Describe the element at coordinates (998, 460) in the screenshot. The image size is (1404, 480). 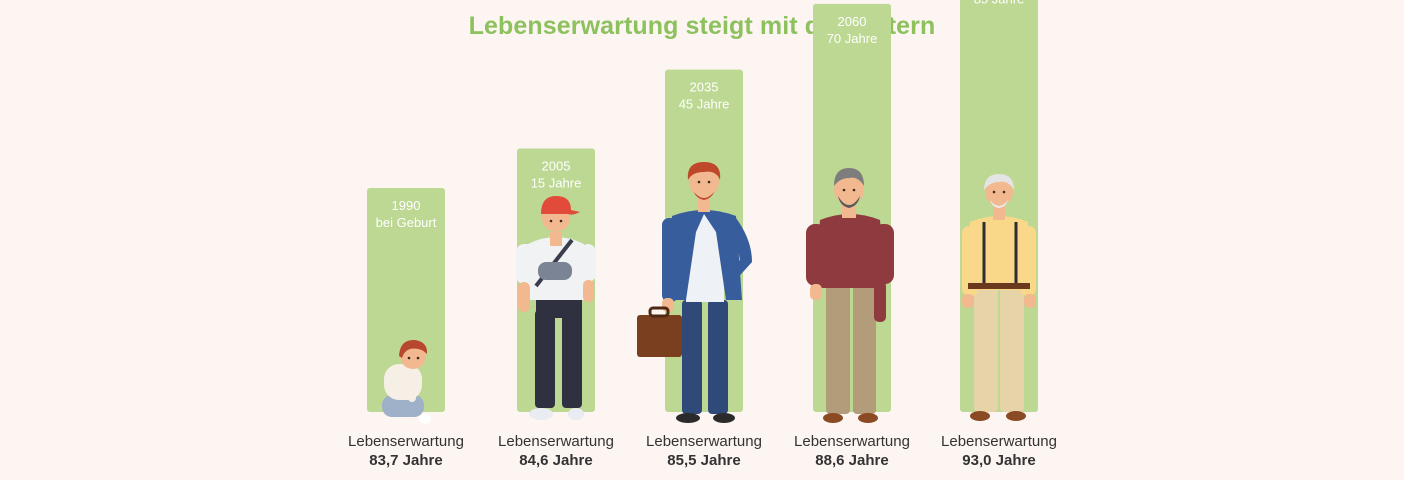
I see `life-expectancy-value: 93,0 Jahre` at that location.